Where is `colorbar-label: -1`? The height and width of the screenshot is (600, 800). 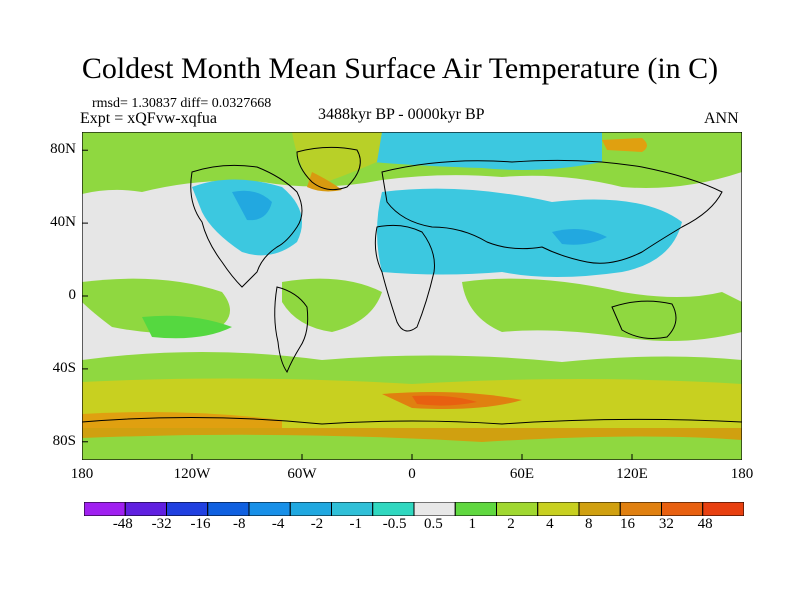 colorbar-label: -1 is located at coordinates (356, 524).